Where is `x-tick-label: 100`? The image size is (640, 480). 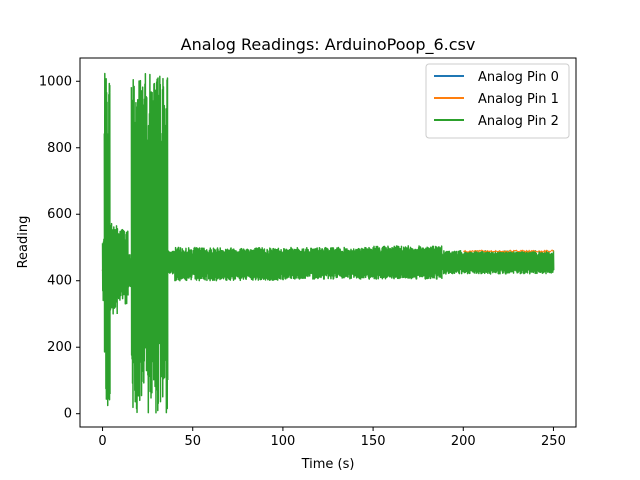 x-tick-label: 100 is located at coordinates (282, 441).